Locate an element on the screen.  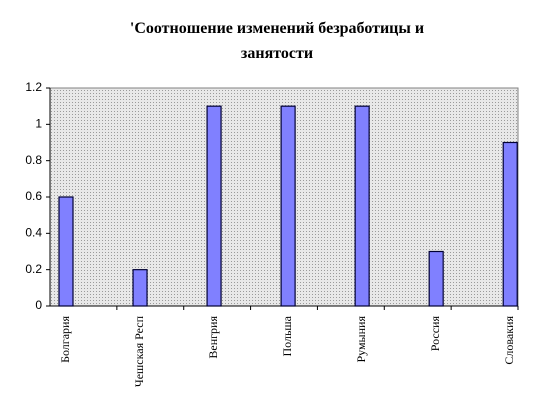
y-tick-label: 0.2 is located at coordinates (33, 269).